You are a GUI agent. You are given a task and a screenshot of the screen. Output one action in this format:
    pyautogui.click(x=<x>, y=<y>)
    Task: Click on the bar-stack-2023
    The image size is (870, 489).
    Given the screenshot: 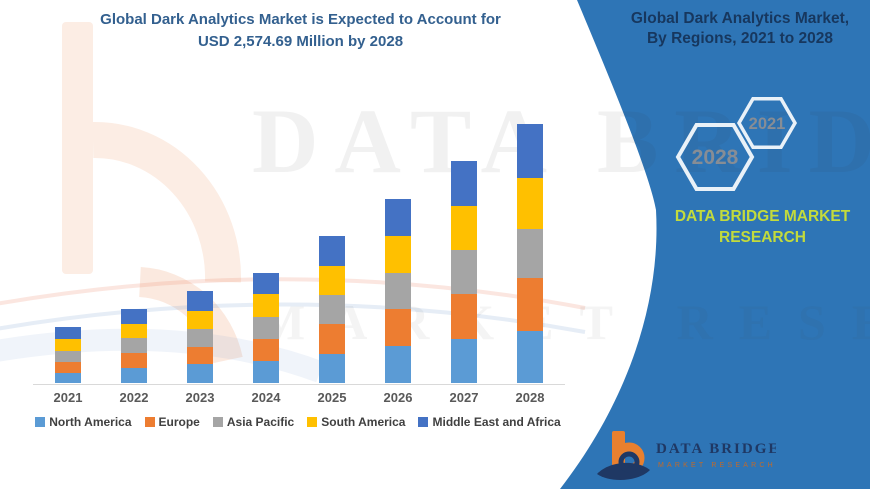 What is the action you would take?
    pyautogui.click(x=200, y=337)
    